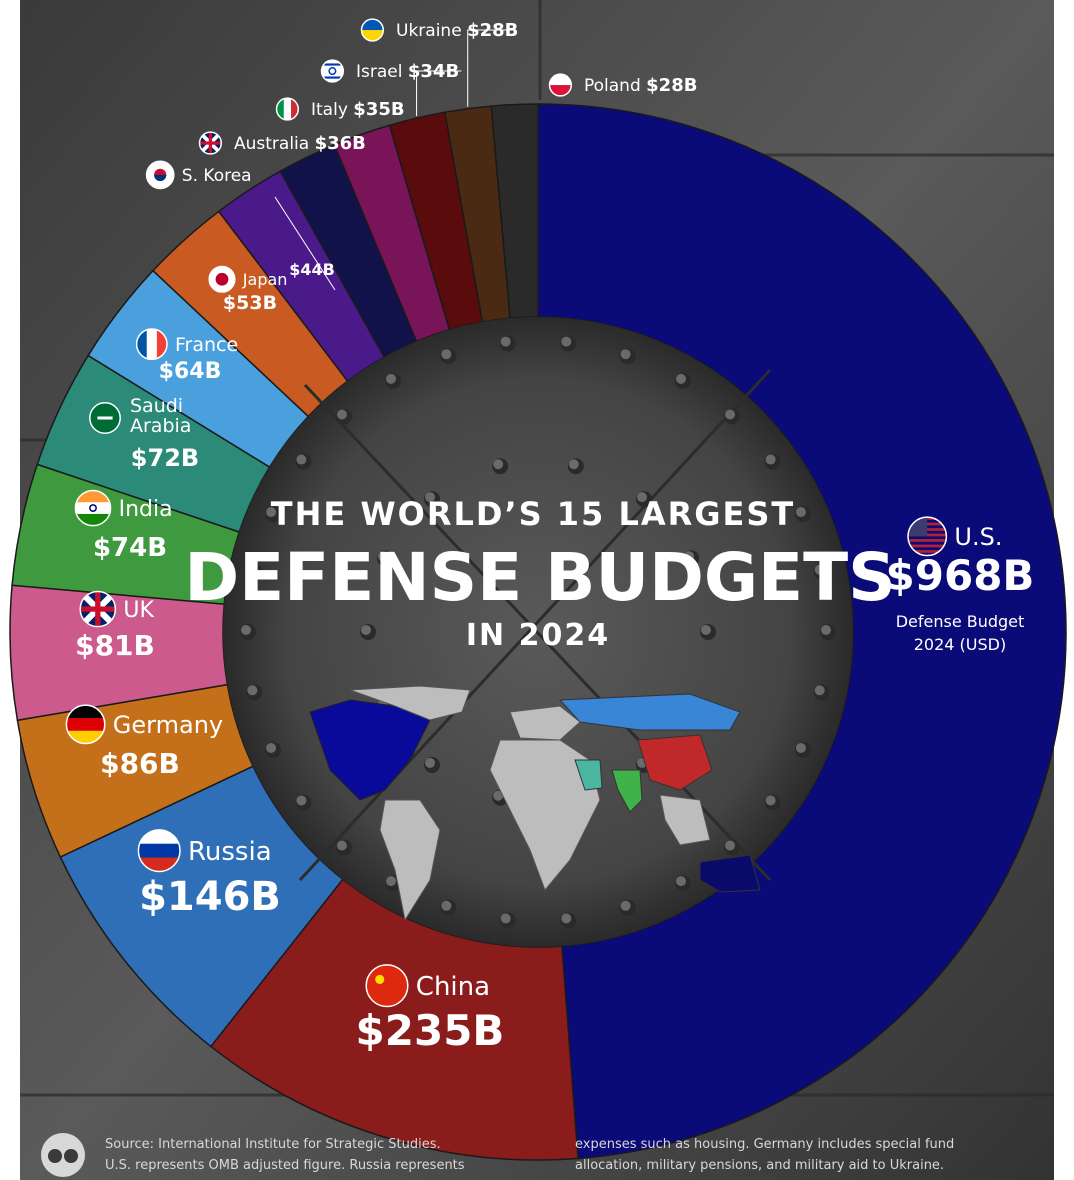 Image resolution: width=1074 pixels, height=1180 pixels. What do you see at coordinates (160, 416) in the screenshot?
I see `label-name-saudi-arabia: Saudi Arabia` at bounding box center [160, 416].